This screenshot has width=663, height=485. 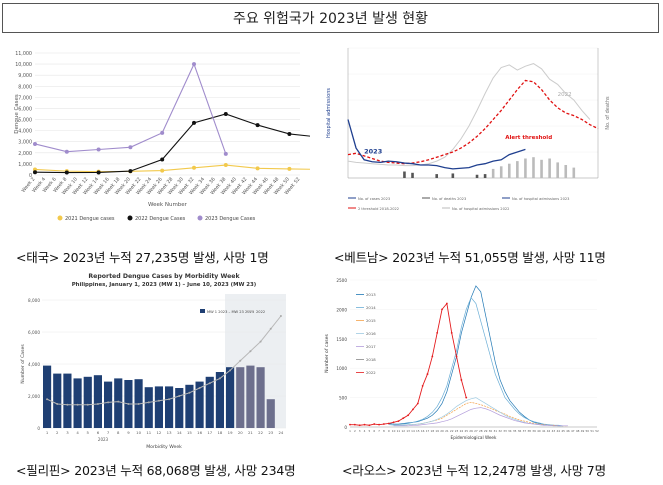 What do you see at coordinates (138, 432) in the screenshot?
I see `x-tick-label: 10` at bounding box center [138, 432].